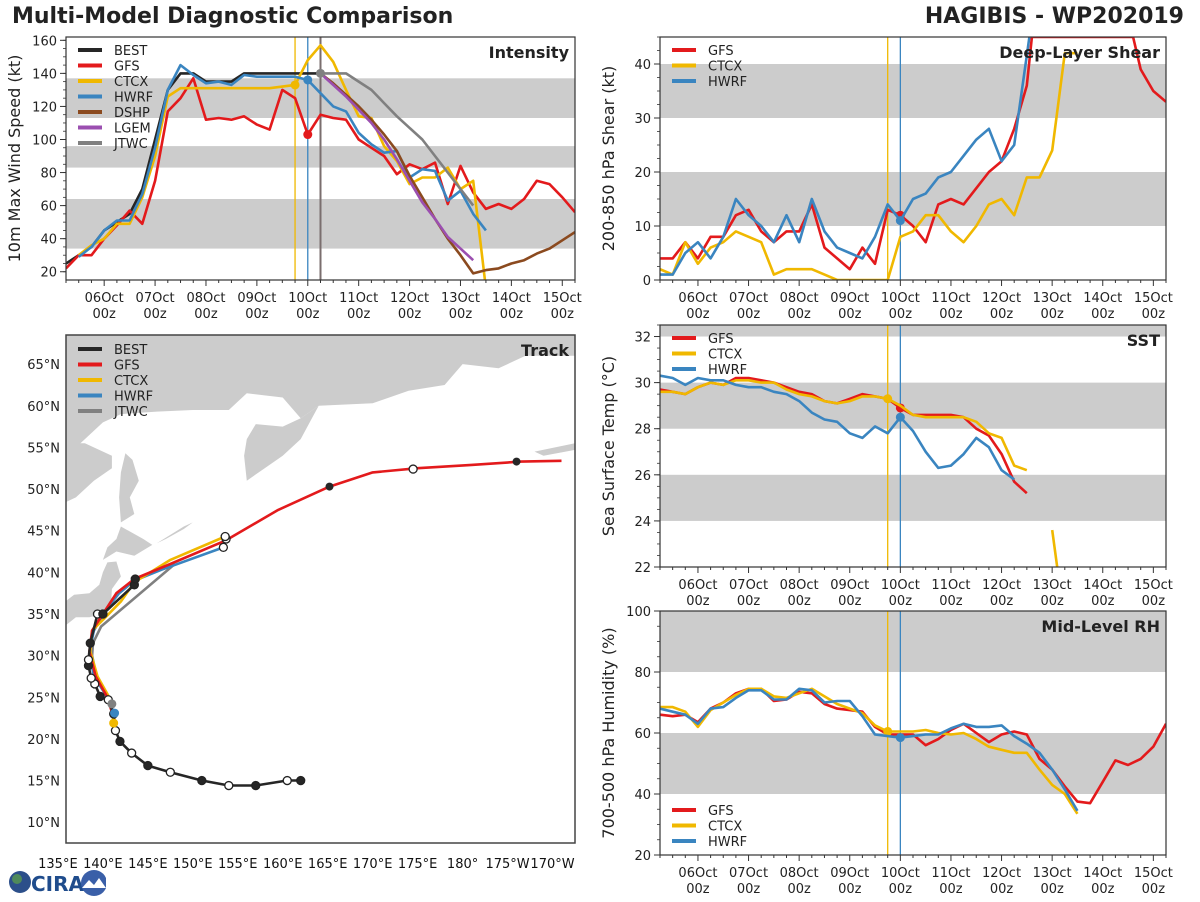  I want to click on lat-label: 45°N, so click(43, 532).